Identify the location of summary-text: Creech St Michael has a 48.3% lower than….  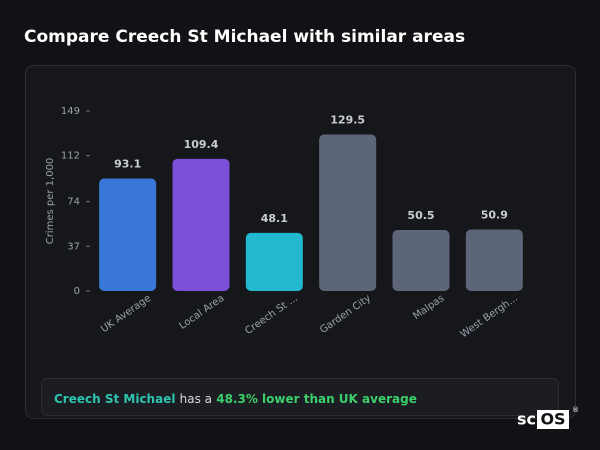
(235, 399).